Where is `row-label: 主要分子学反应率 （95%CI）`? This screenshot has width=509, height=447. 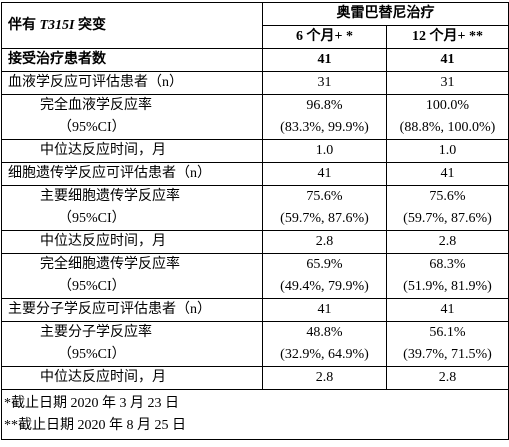 row-label: 主要分子学反应率 （95%CI） is located at coordinates (132, 344).